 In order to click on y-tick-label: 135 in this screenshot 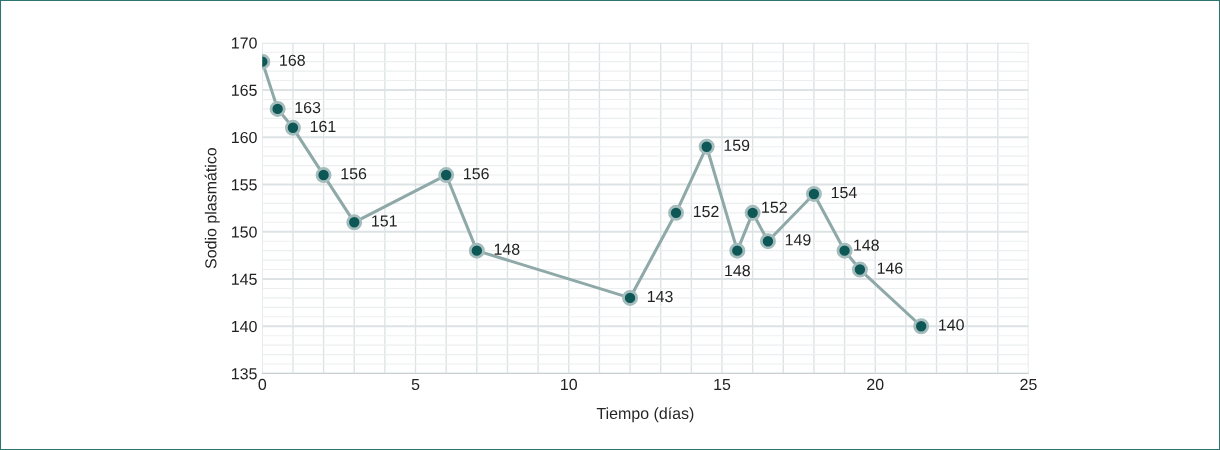, I will do `click(244, 374)`.